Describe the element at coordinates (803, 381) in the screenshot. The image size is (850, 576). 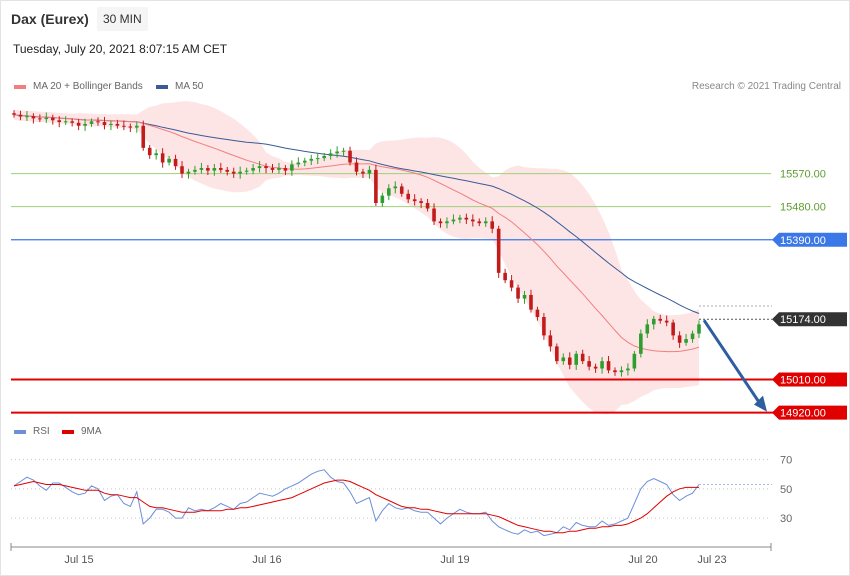
I see `level-label-support: 15010.00` at that location.